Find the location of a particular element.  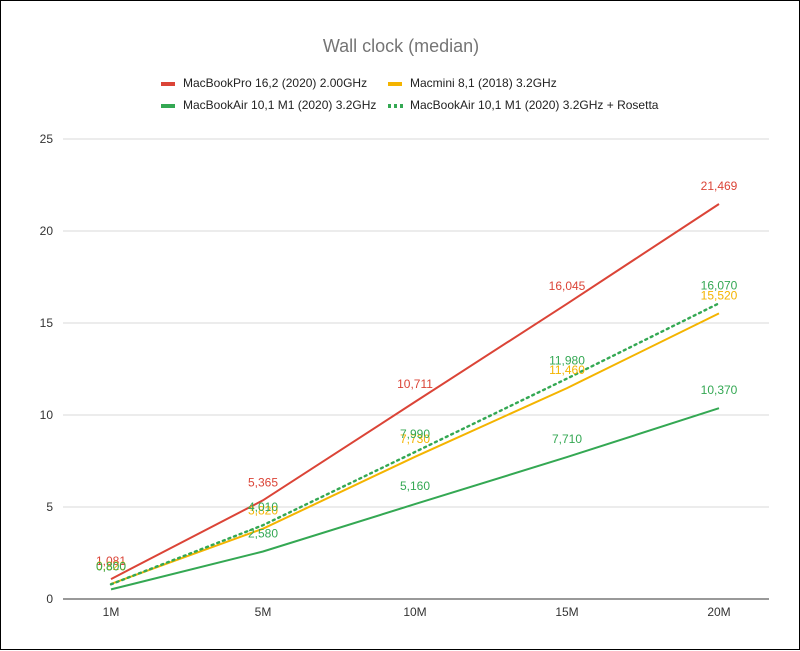

legend-item: MacBookAir 10,1 M1 (2020) 3.2GHz is located at coordinates (268, 105).